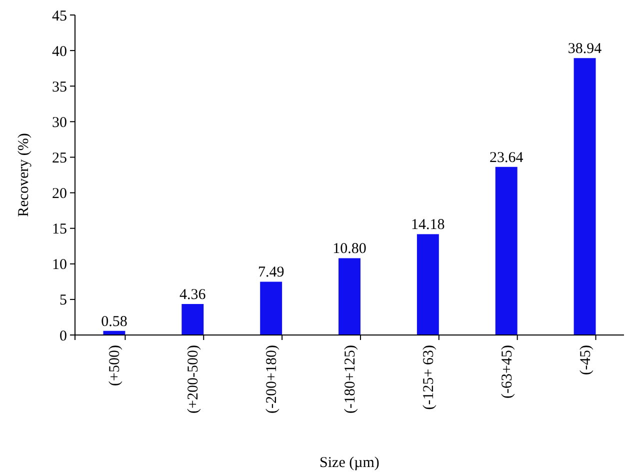 This screenshot has height=473, width=632. I want to click on data-label: 0.58, so click(114, 322).